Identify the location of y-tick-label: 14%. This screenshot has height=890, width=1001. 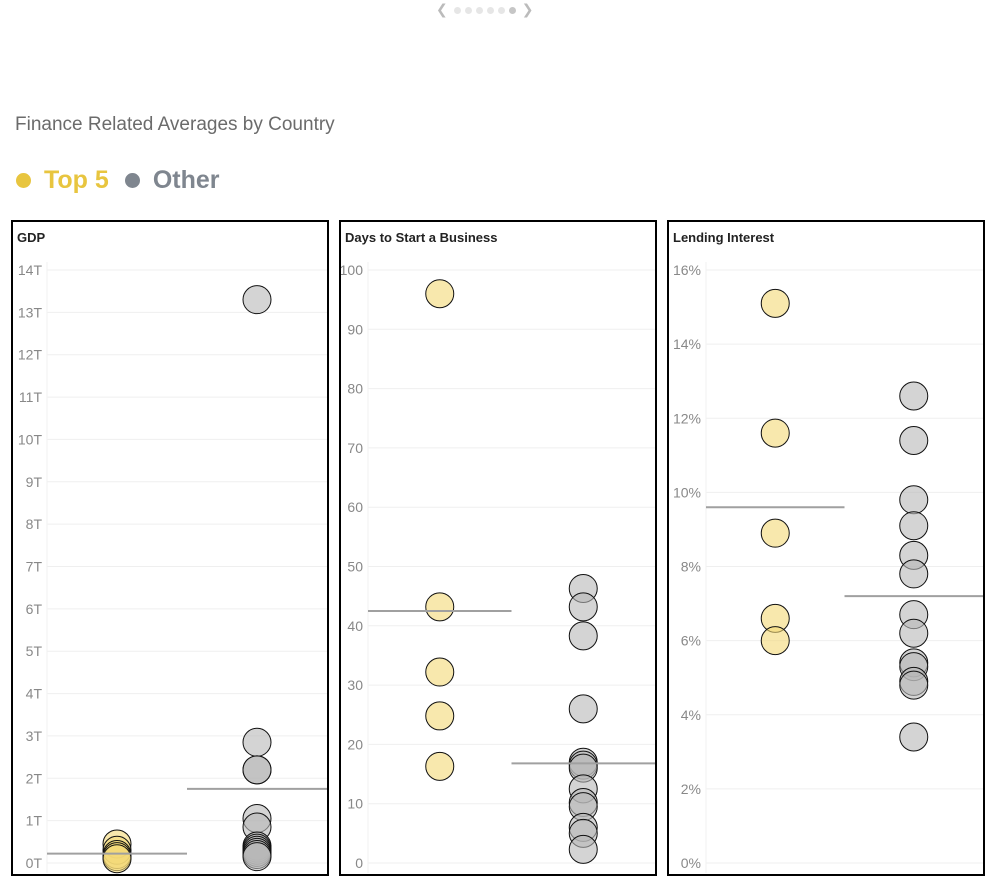
(687, 344).